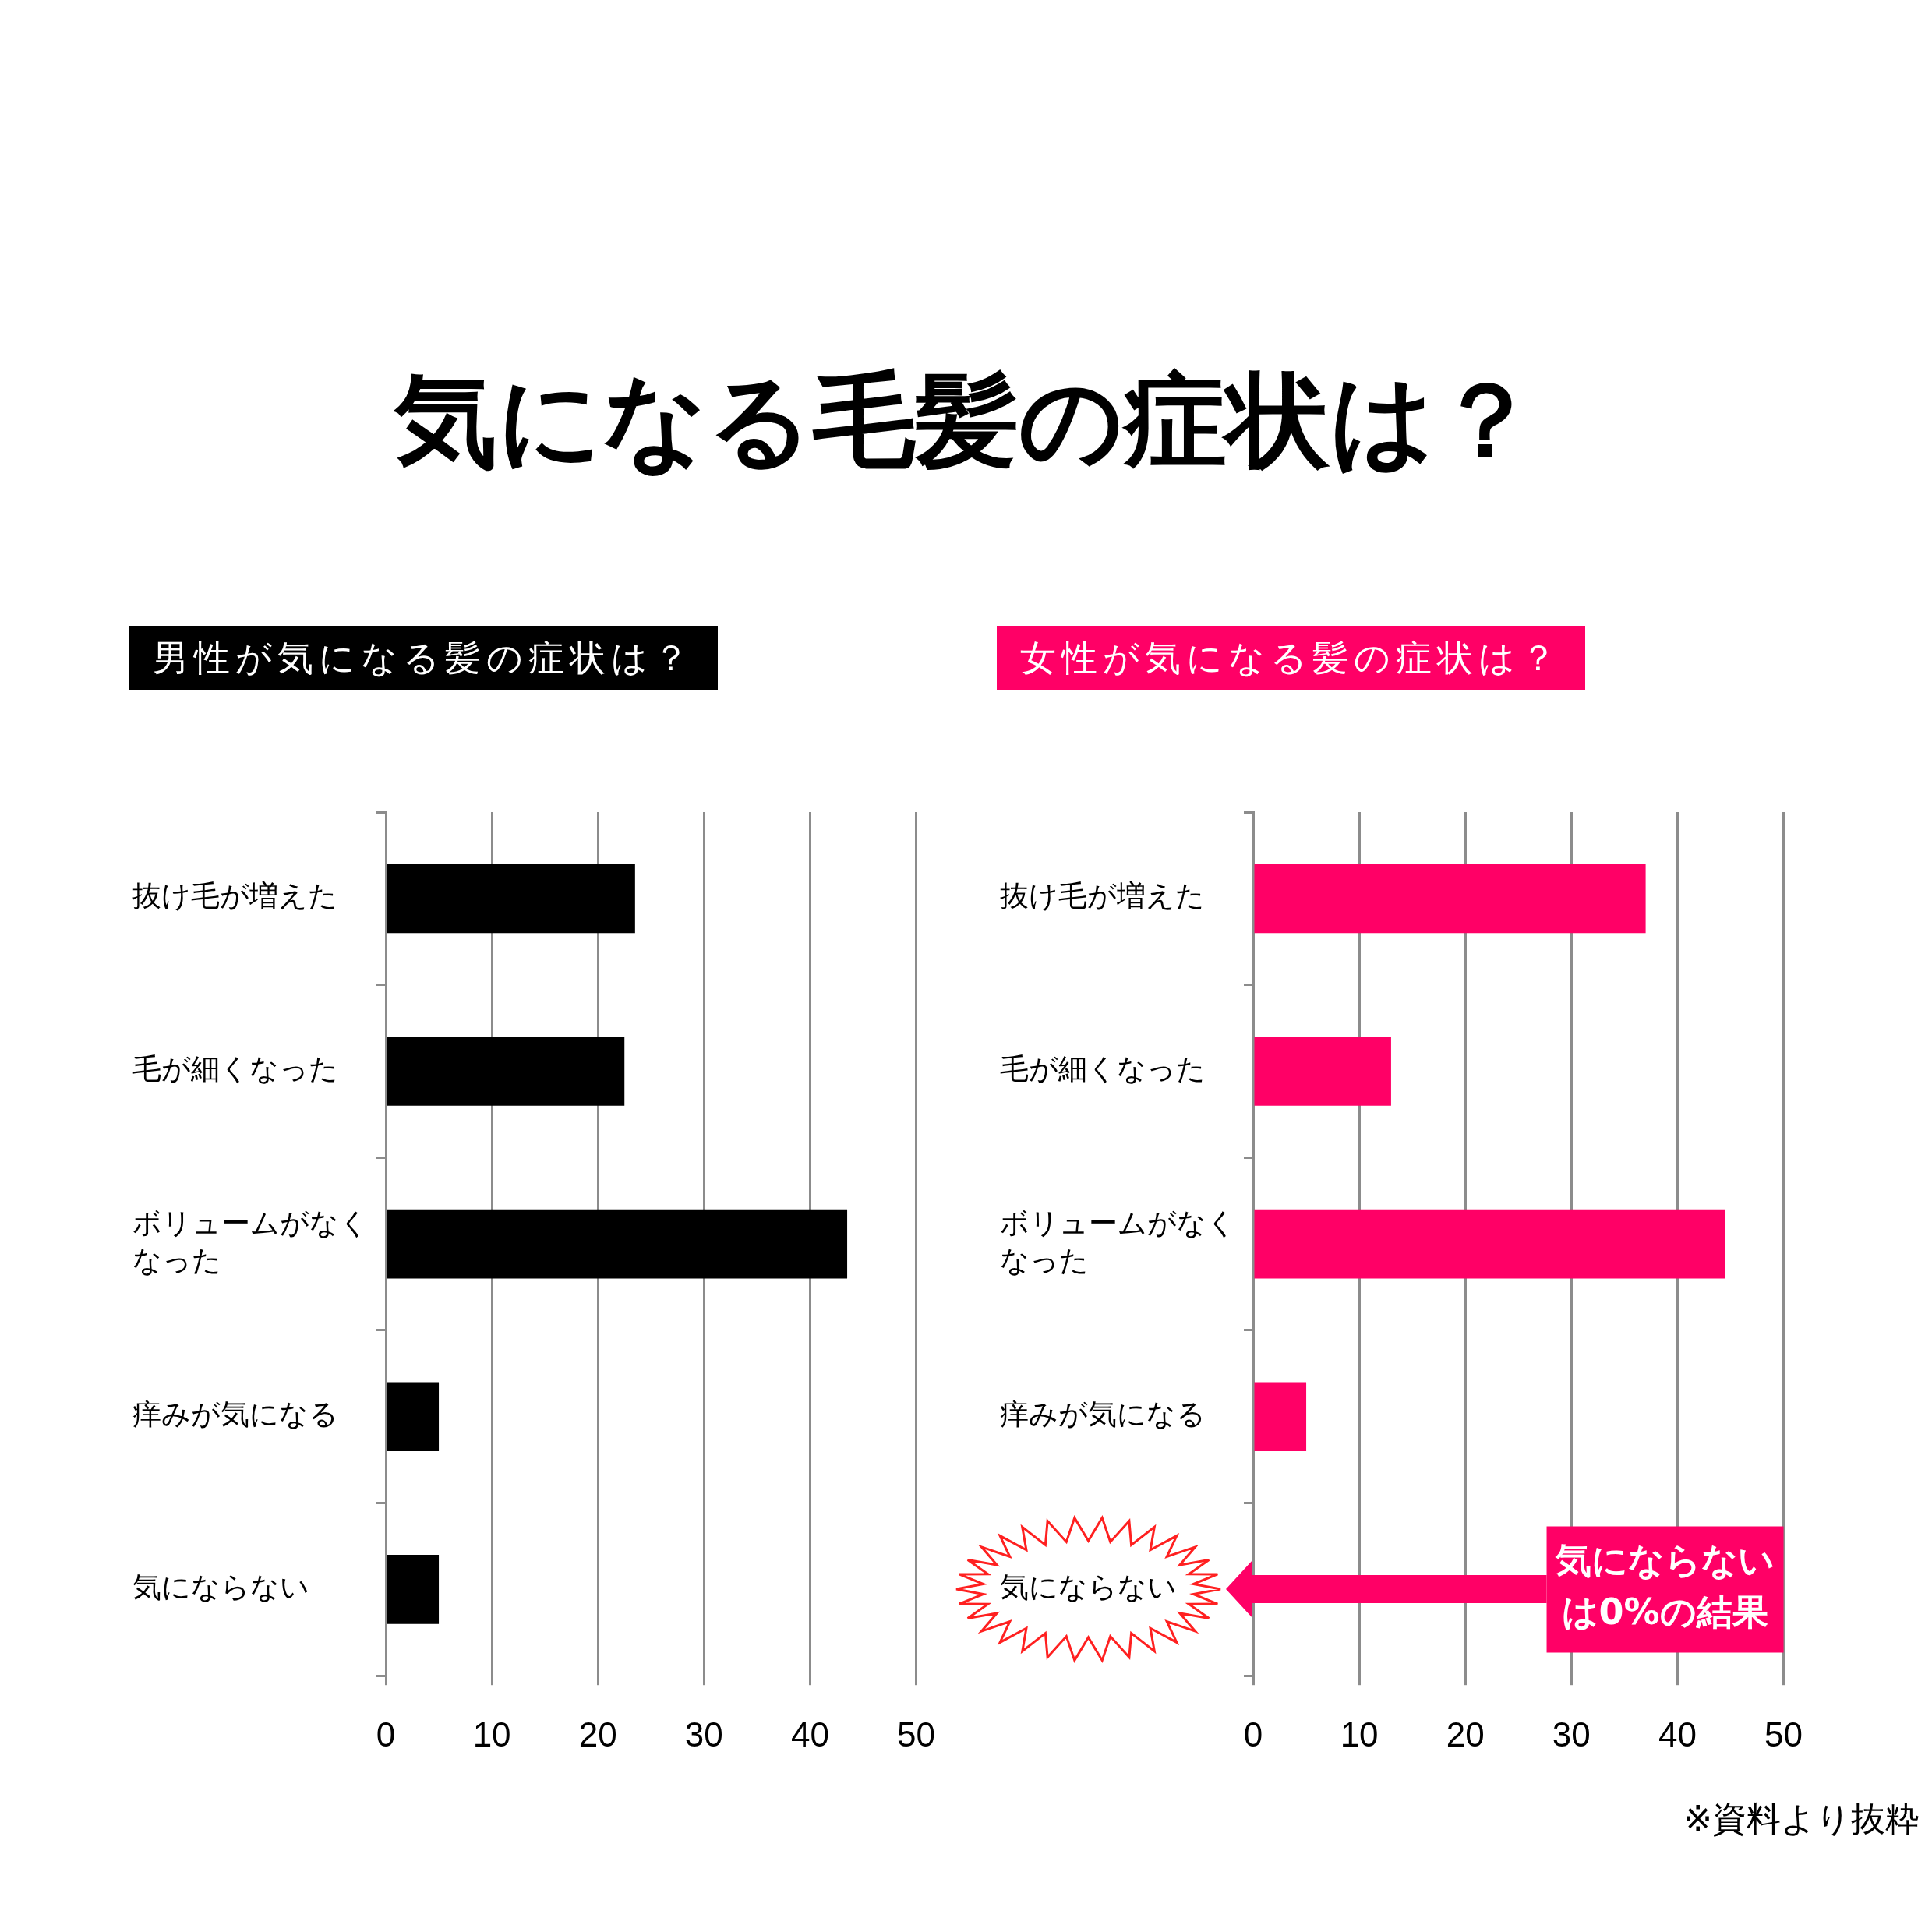 This screenshot has width=1932, height=1932. I want to click on chart-title: 気になる毛髪の症状は？, so click(965, 420).